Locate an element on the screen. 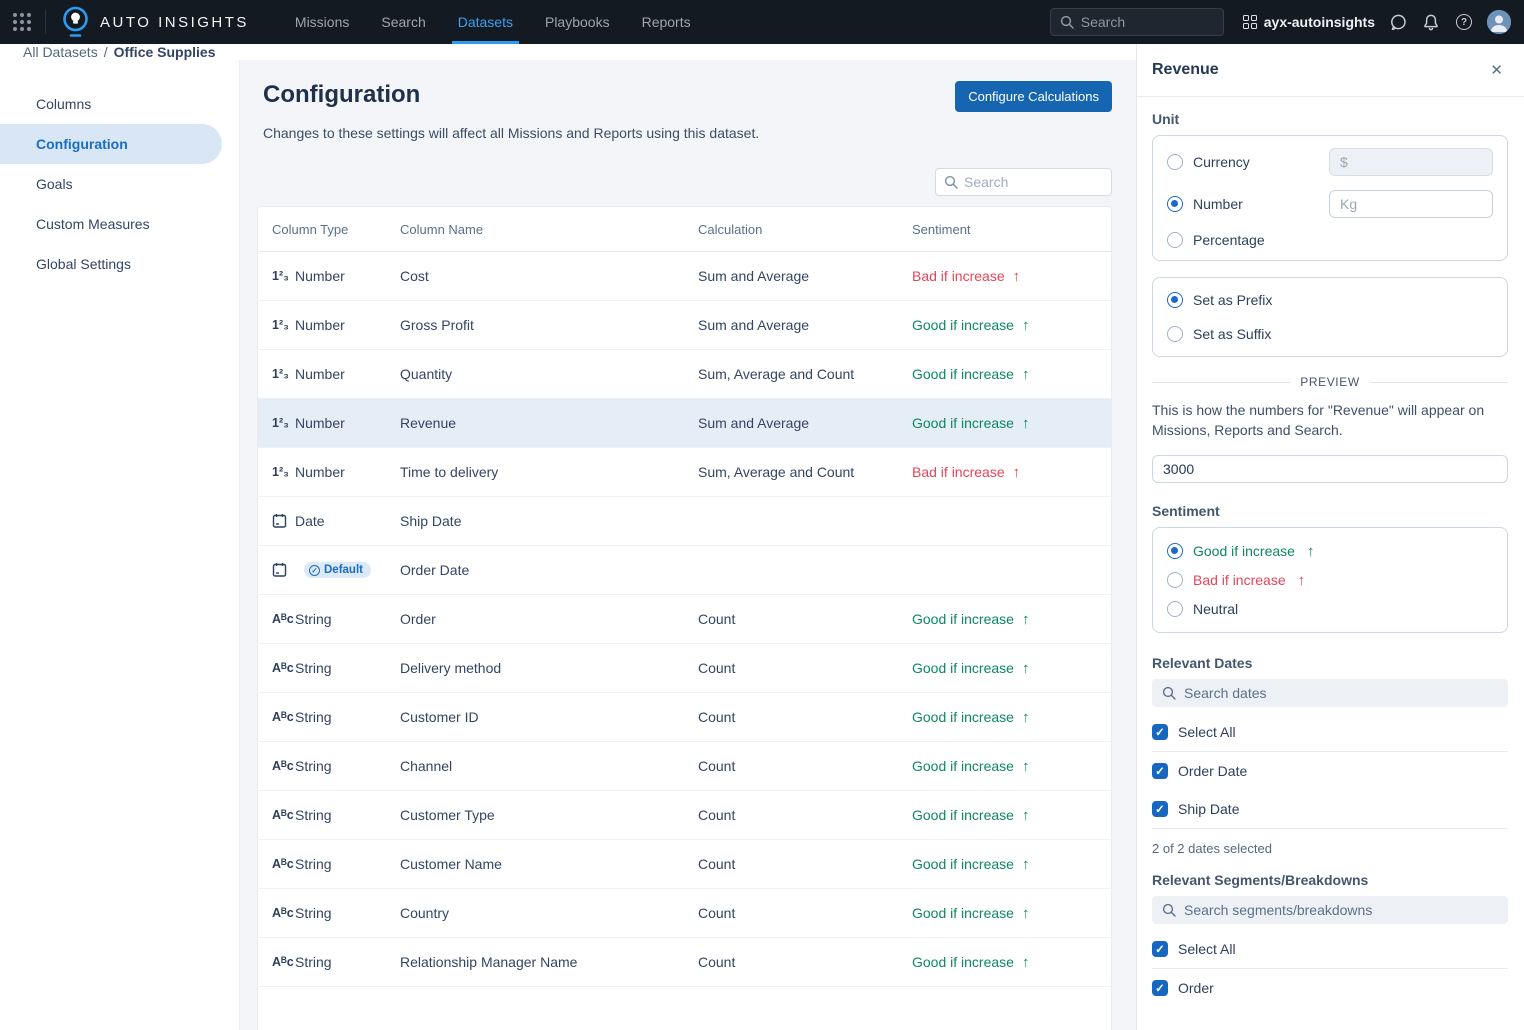  sidebar-item-custom-measures: Custom Measures is located at coordinates (93, 224).